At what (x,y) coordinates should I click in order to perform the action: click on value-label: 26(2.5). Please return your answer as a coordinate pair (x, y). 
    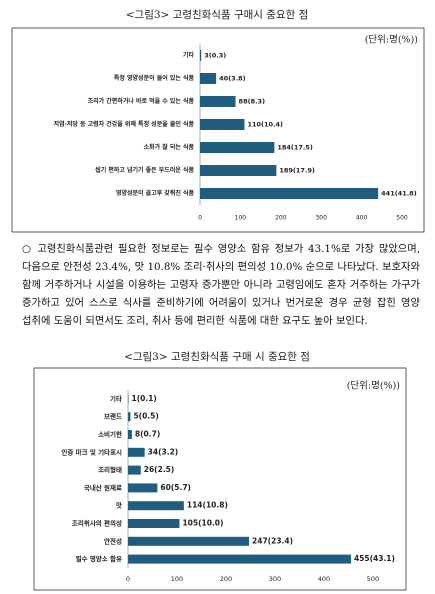
    Looking at the image, I should click on (159, 469).